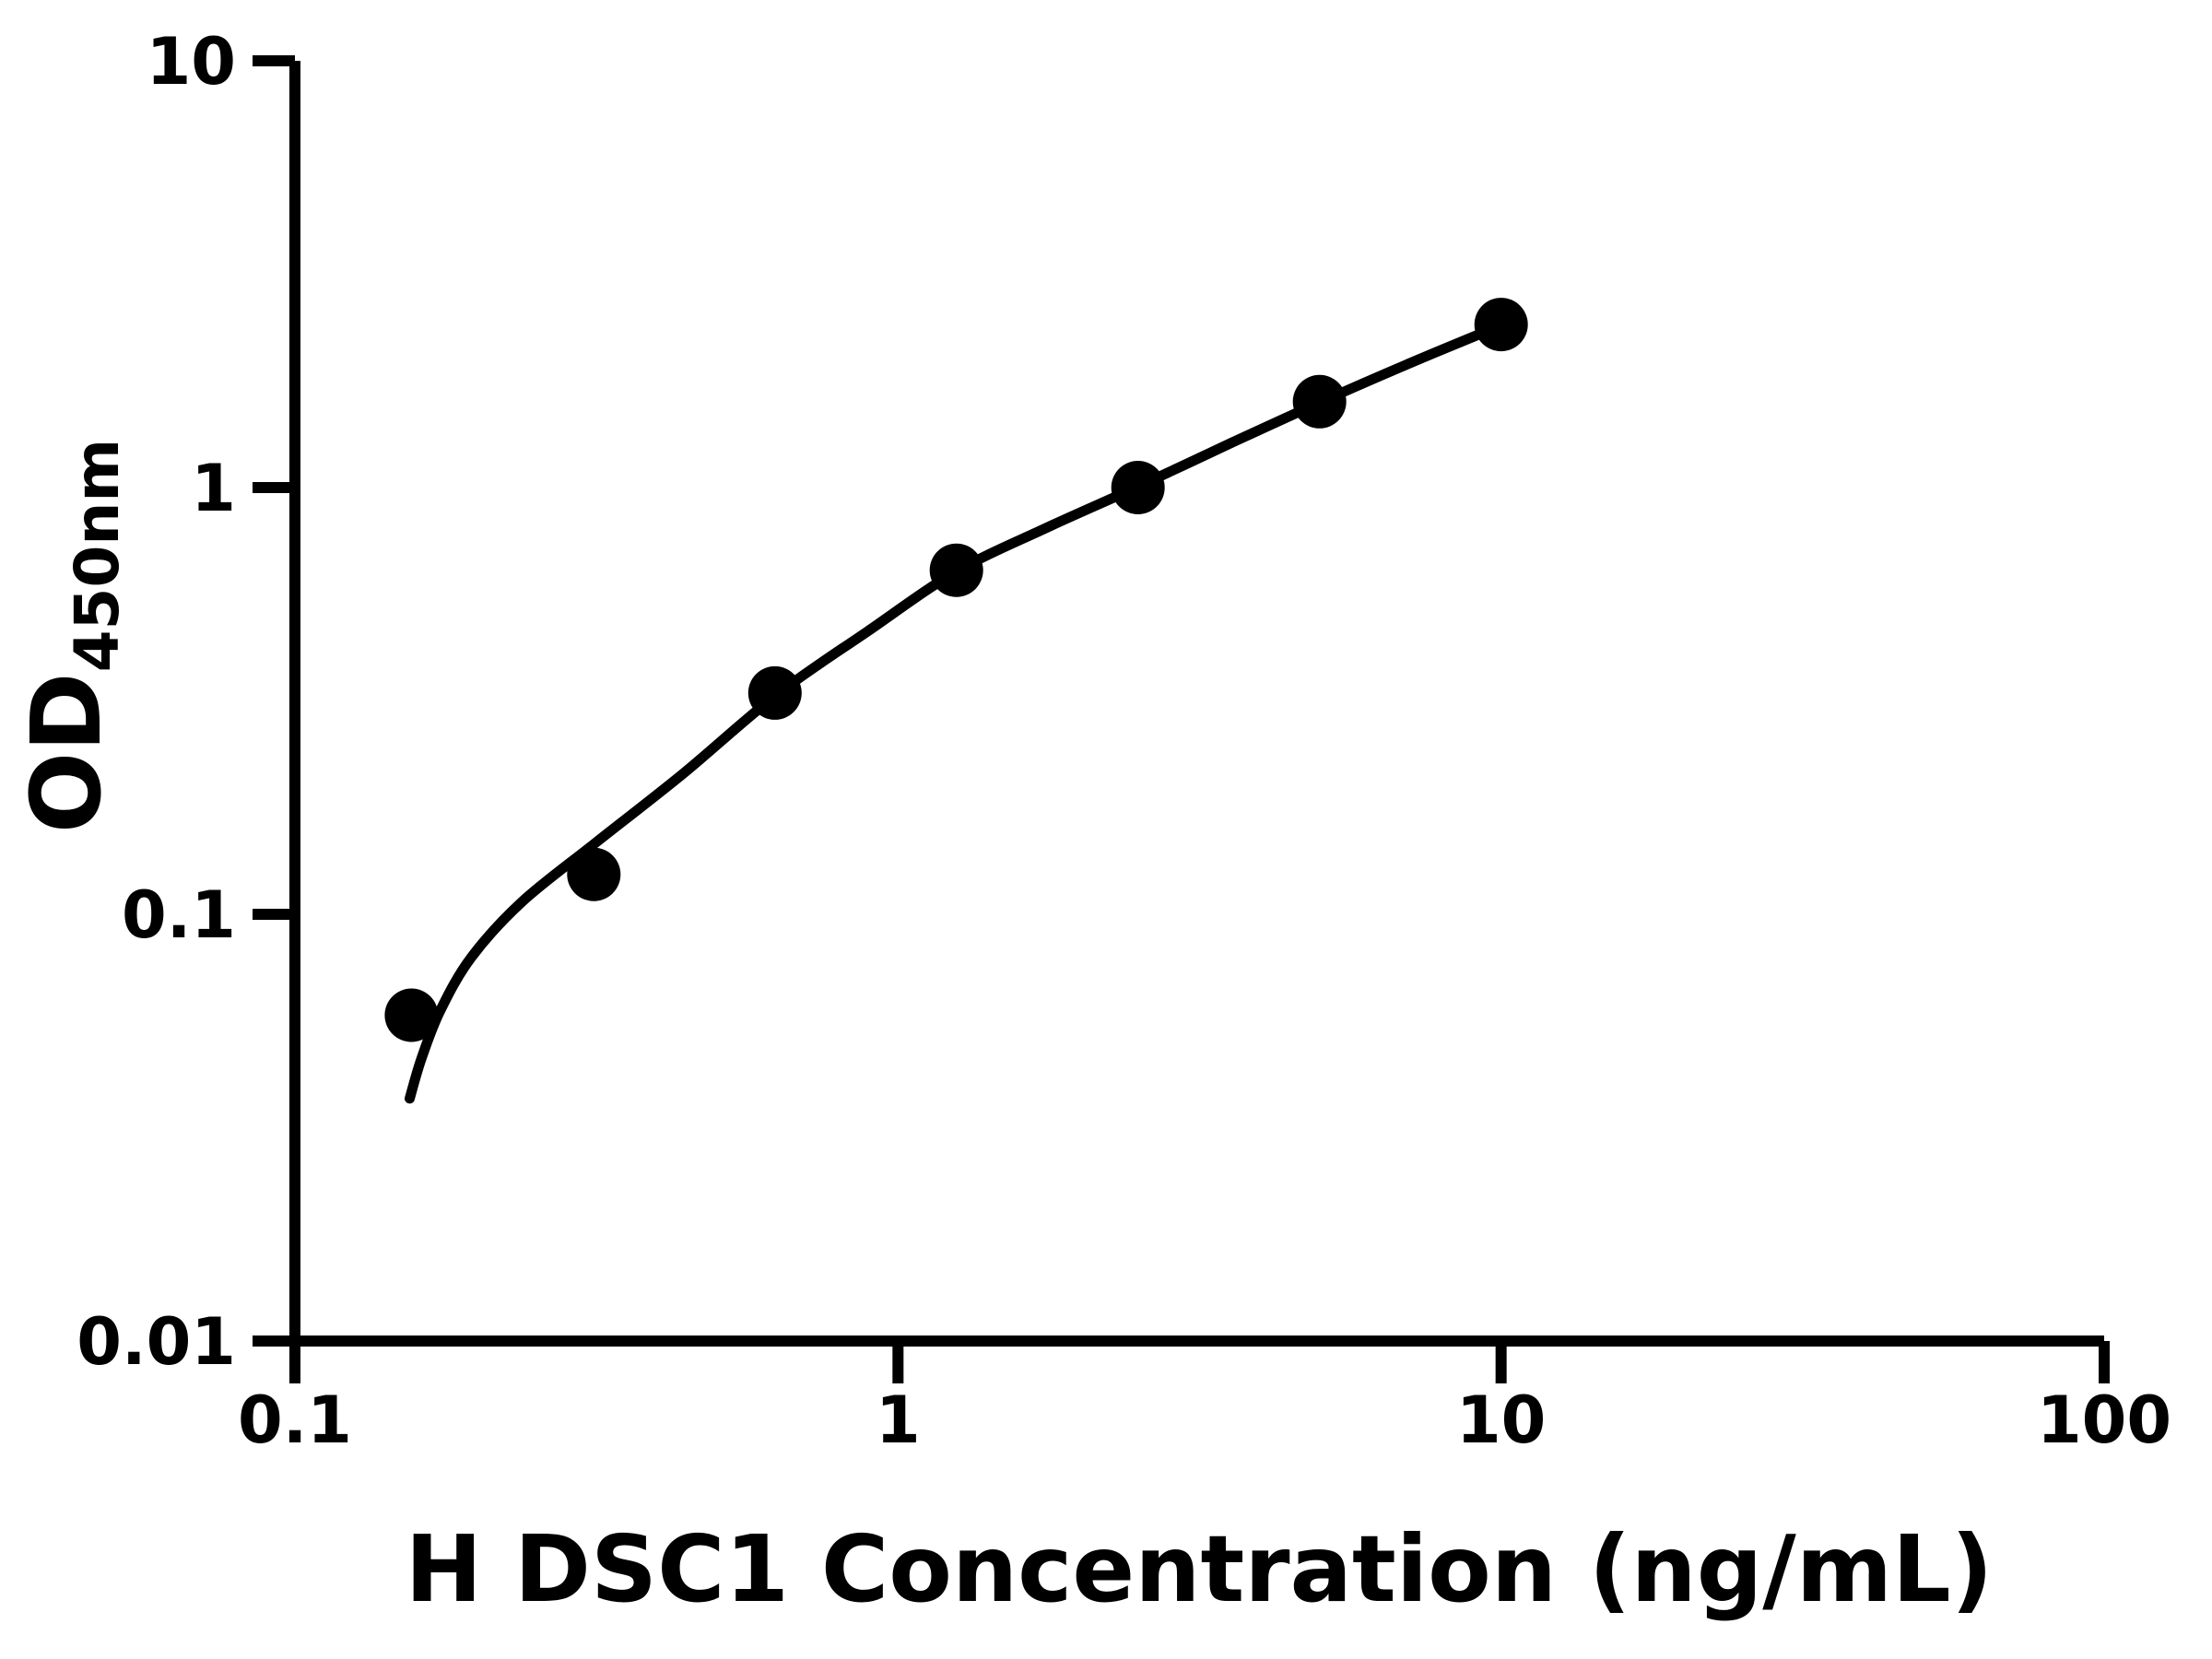 The height and width of the screenshot is (1659, 2212). Describe the element at coordinates (274, 701) in the screenshot. I see `y-axis-ticks` at that location.